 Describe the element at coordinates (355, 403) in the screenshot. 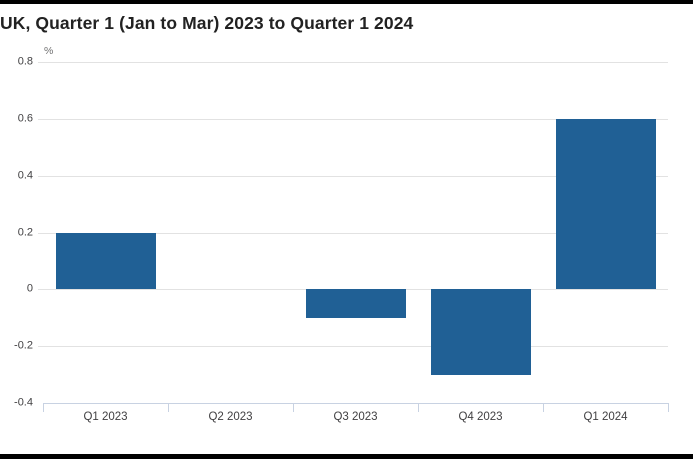

I see `x-axis-line` at that location.